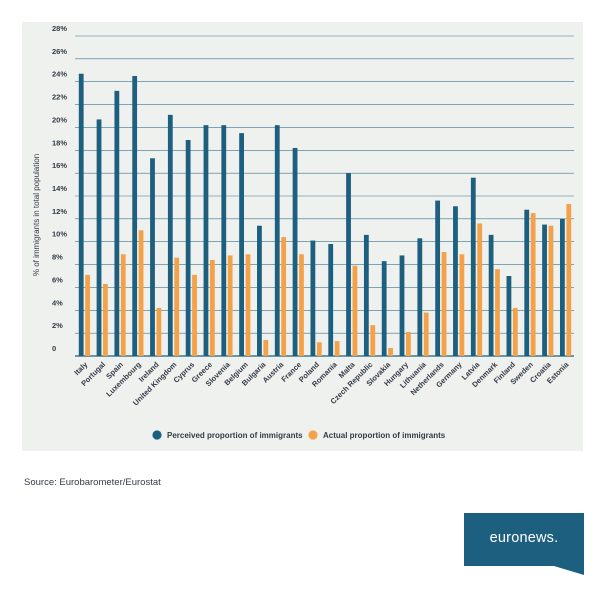 The width and height of the screenshot is (606, 600). Describe the element at coordinates (551, 290) in the screenshot. I see `bar-actual-croatia` at that location.